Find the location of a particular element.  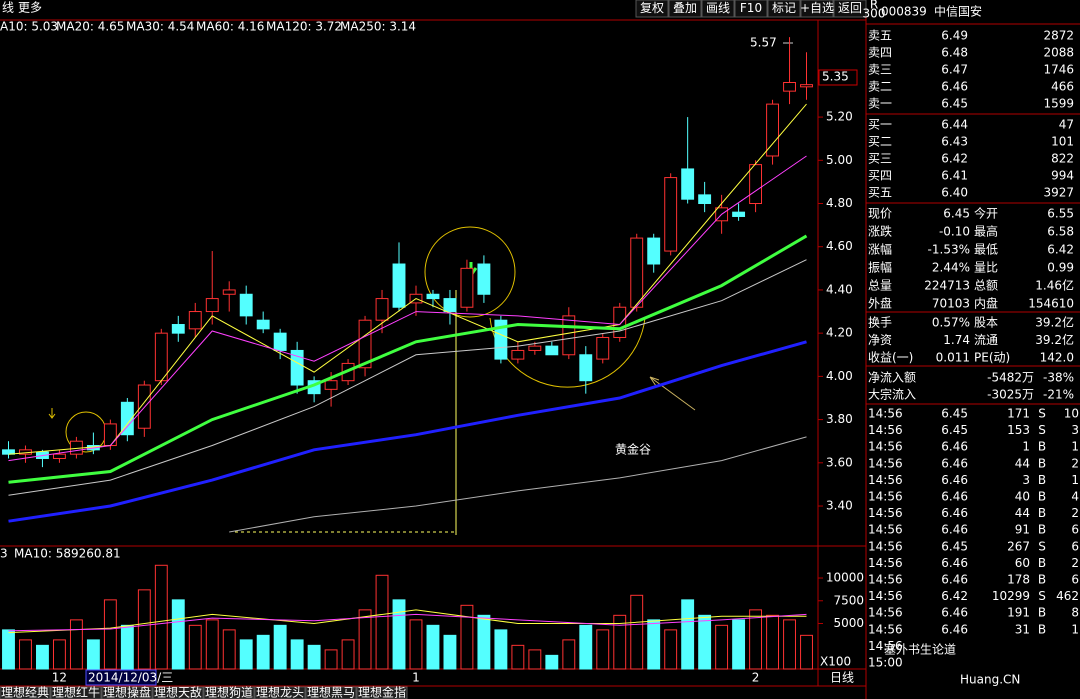

tab-label: 理想黑马 is located at coordinates (331, 692).